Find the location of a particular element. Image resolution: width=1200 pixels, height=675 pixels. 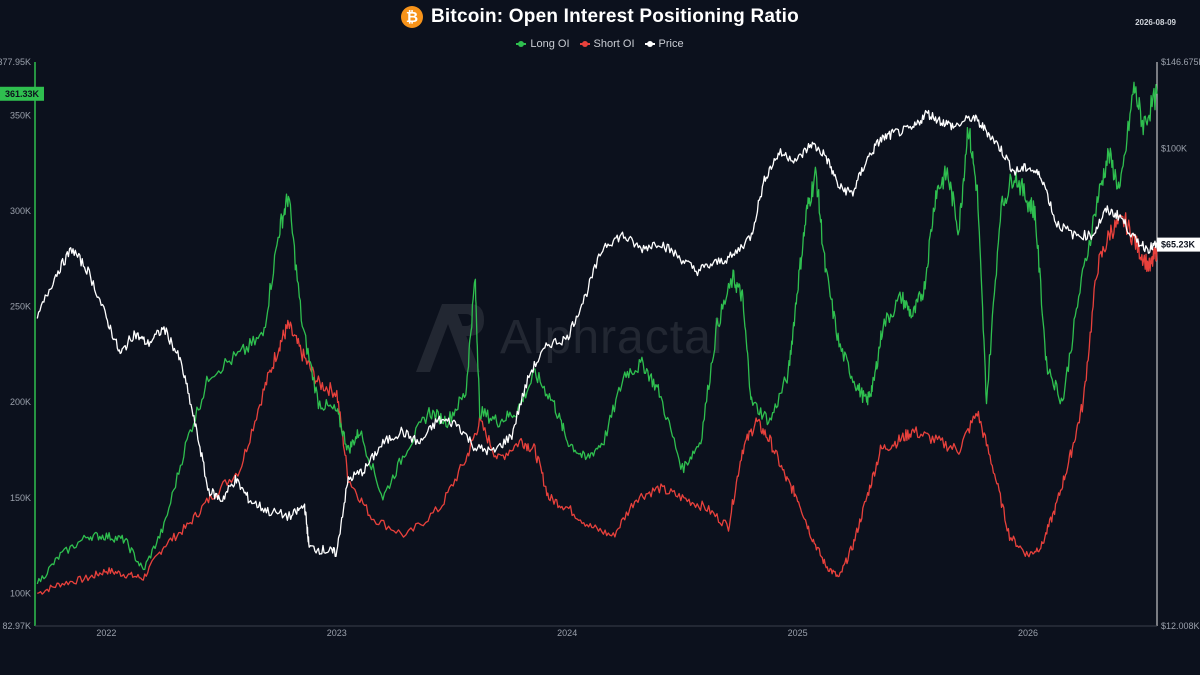

left-tick-label: 300K is located at coordinates (20, 211).